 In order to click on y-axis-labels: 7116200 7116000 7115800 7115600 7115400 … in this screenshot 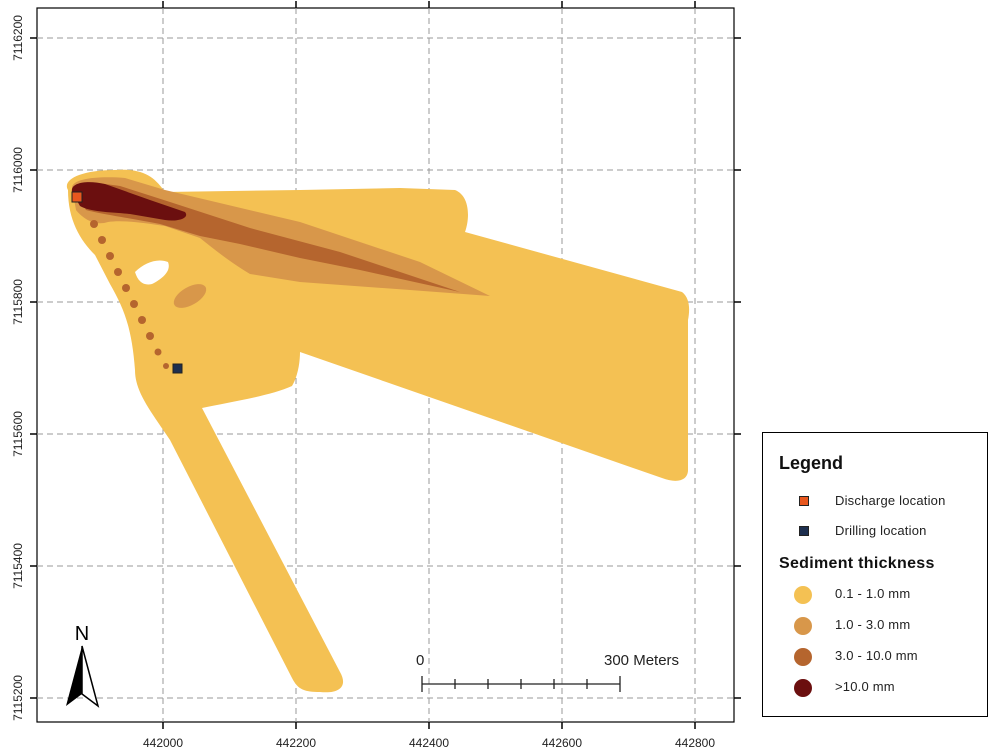, I will do `click(18, 368)`.